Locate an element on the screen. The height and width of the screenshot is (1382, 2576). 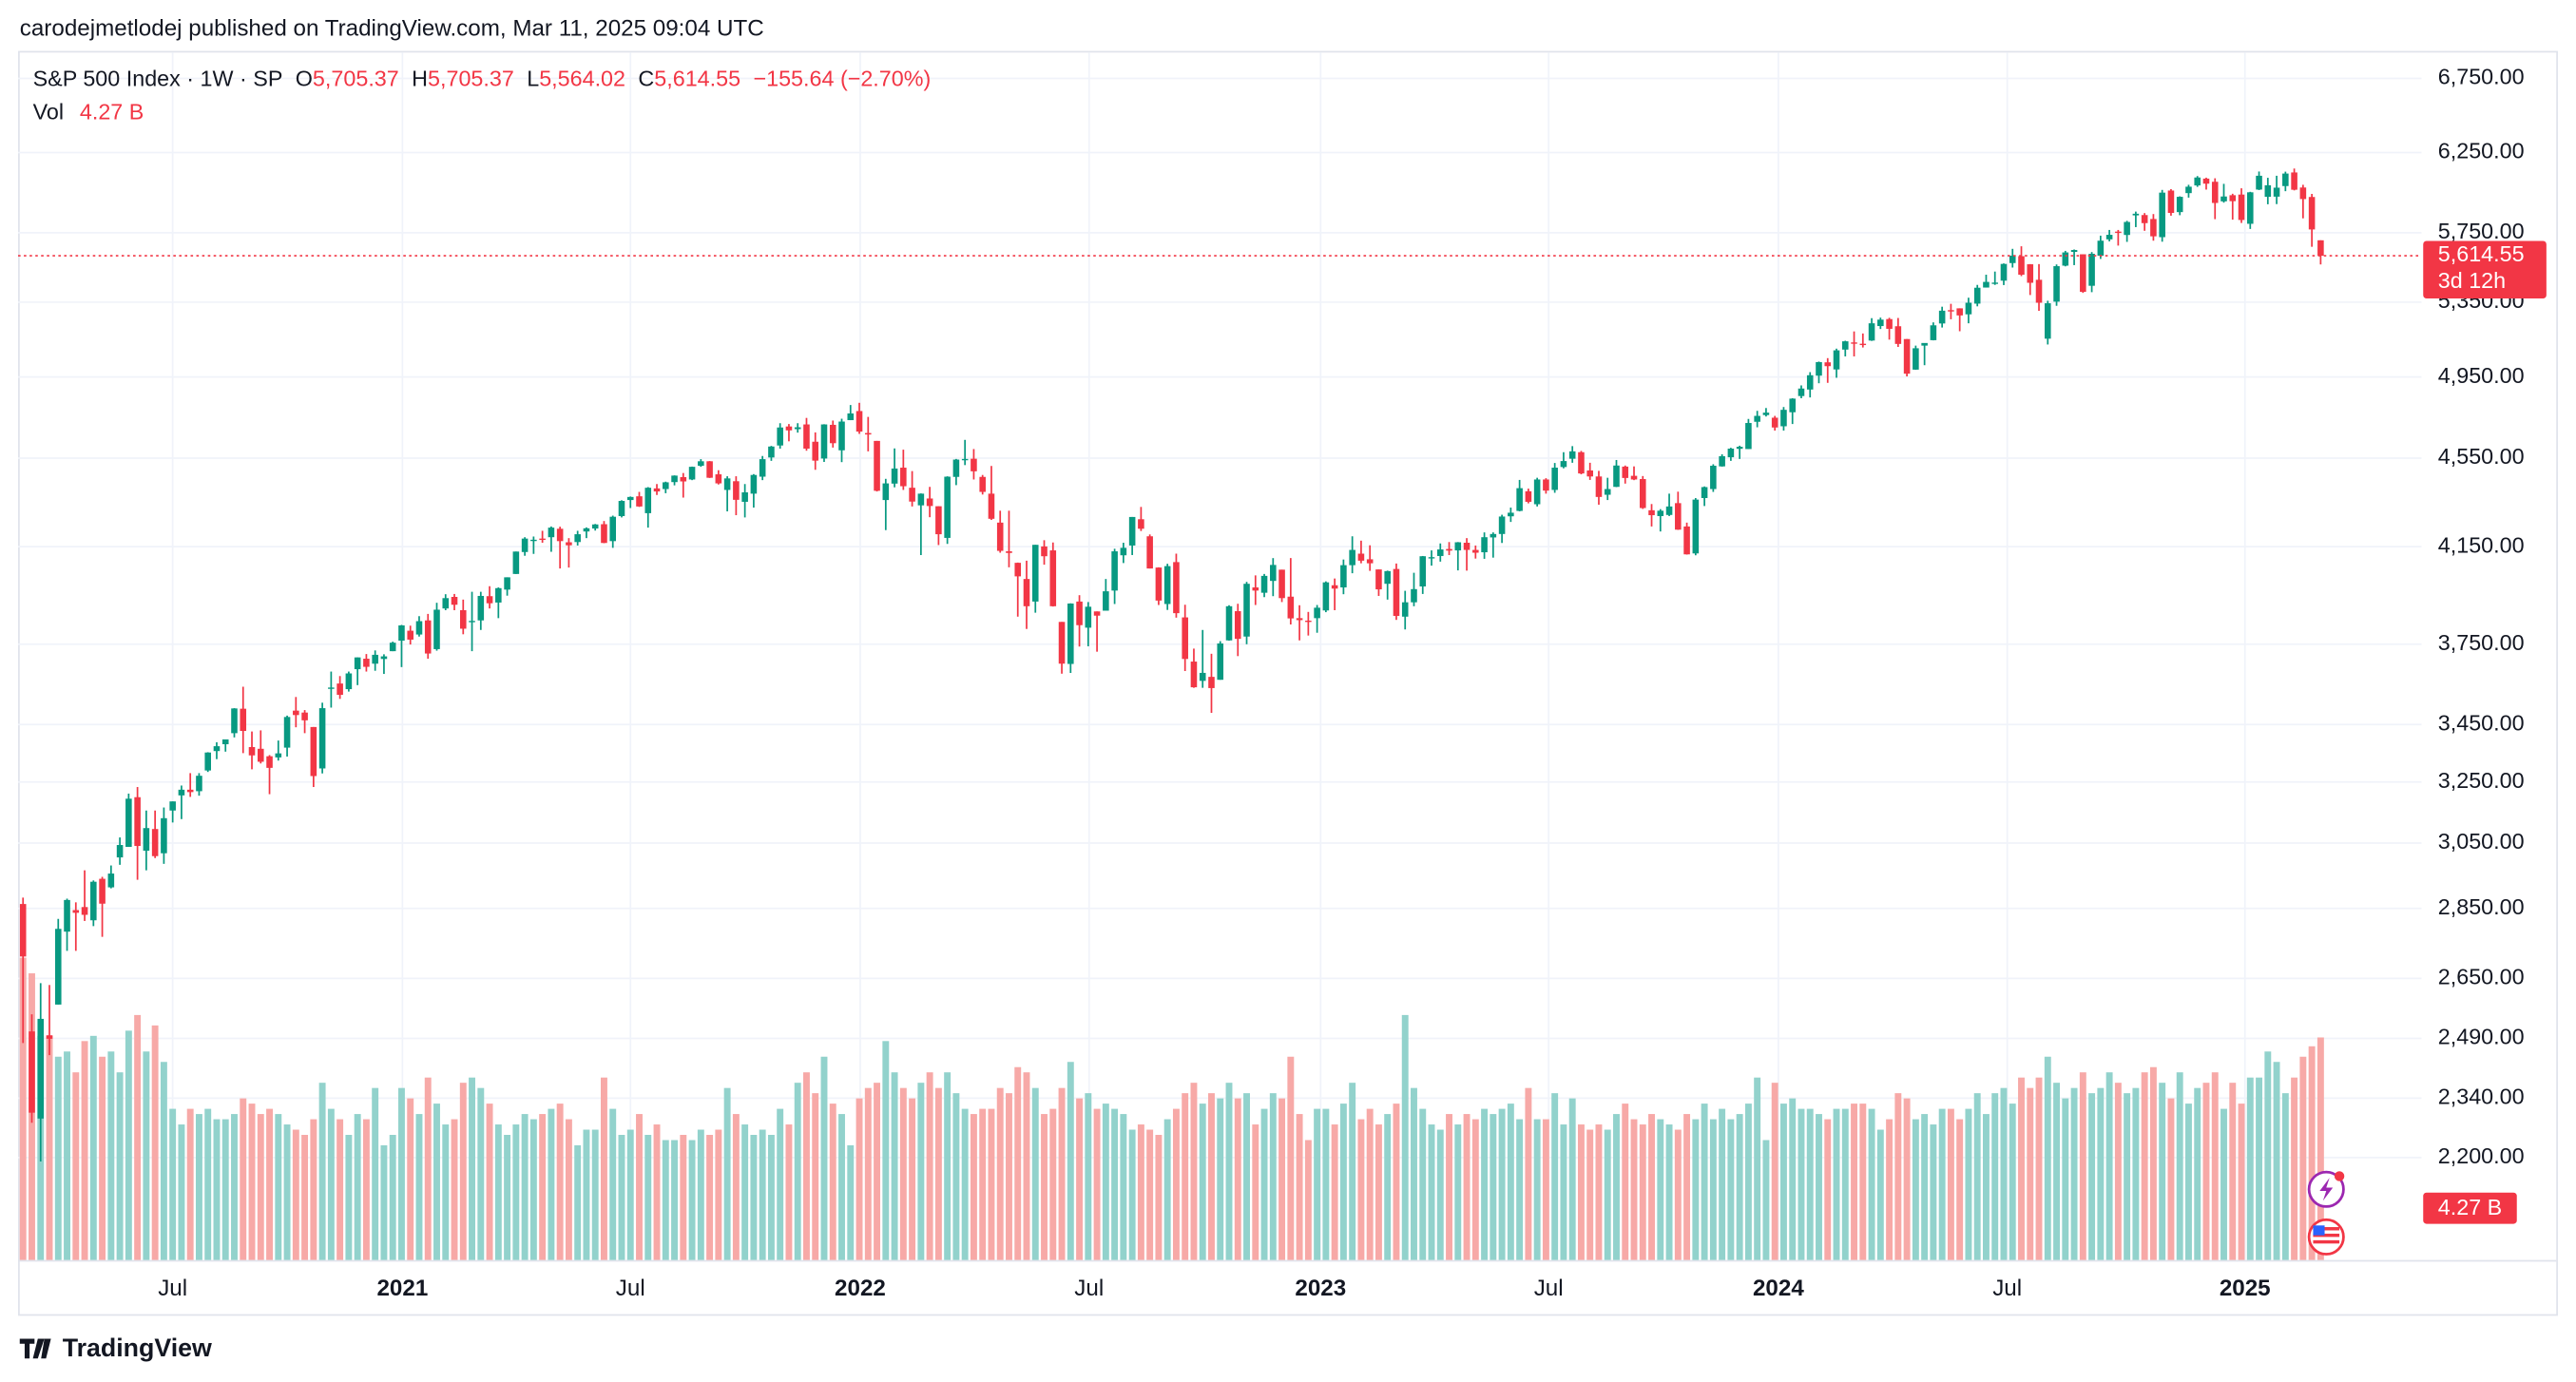
last-price-badge is located at coordinates (2485, 269).